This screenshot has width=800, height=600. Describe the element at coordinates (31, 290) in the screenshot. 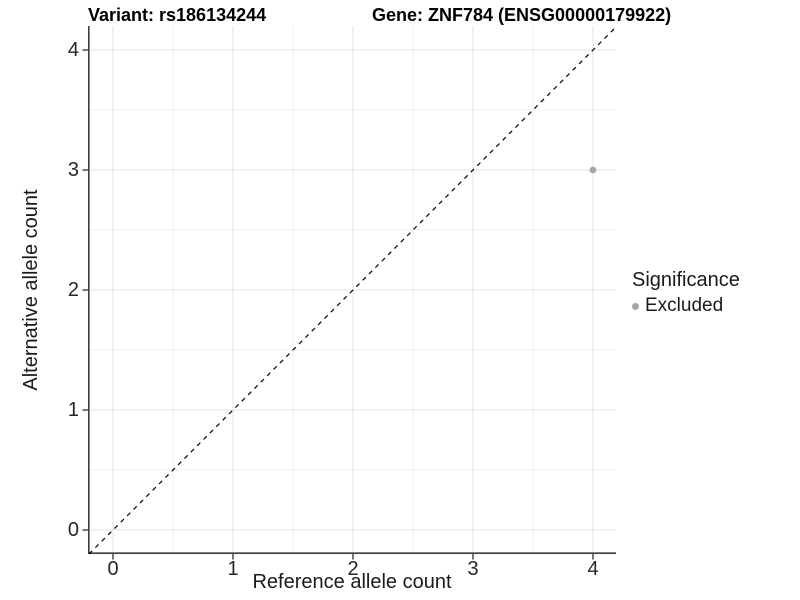

I see `y-axis-title: Alternative allele count` at that location.